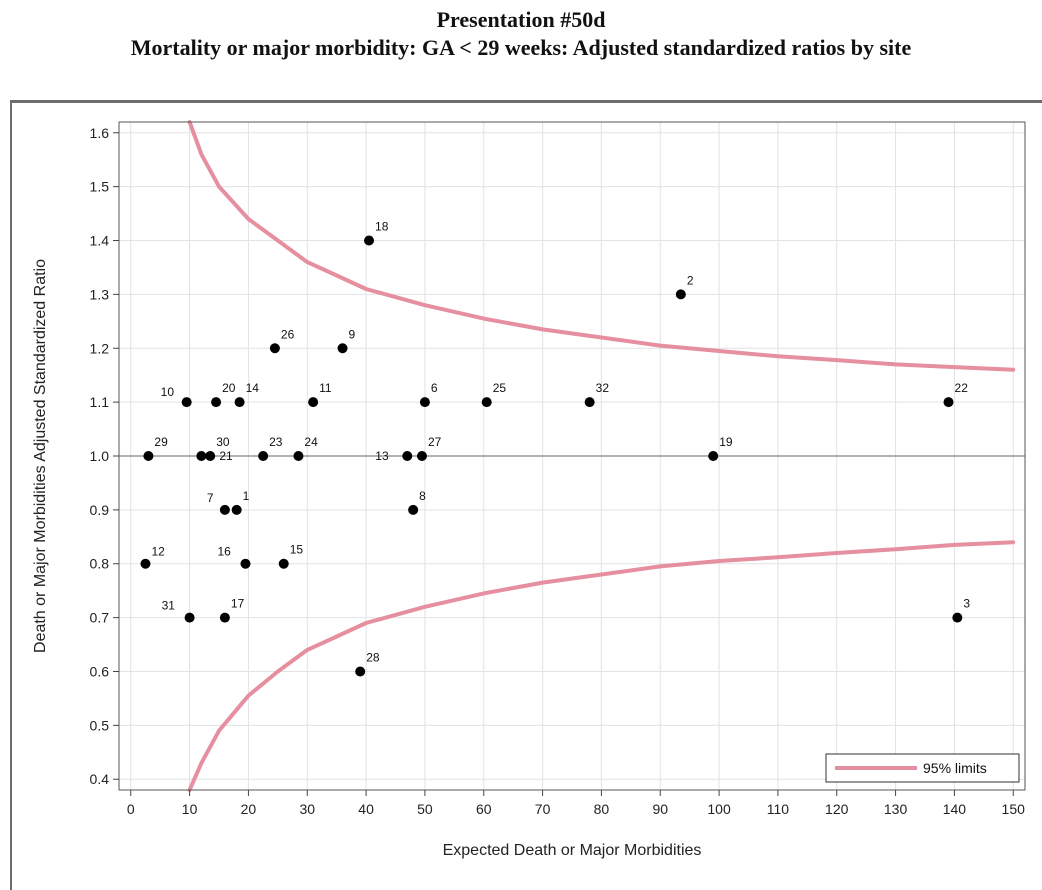 The width and height of the screenshot is (1042, 890). What do you see at coordinates (161, 442) in the screenshot?
I see `point-label: 29` at bounding box center [161, 442].